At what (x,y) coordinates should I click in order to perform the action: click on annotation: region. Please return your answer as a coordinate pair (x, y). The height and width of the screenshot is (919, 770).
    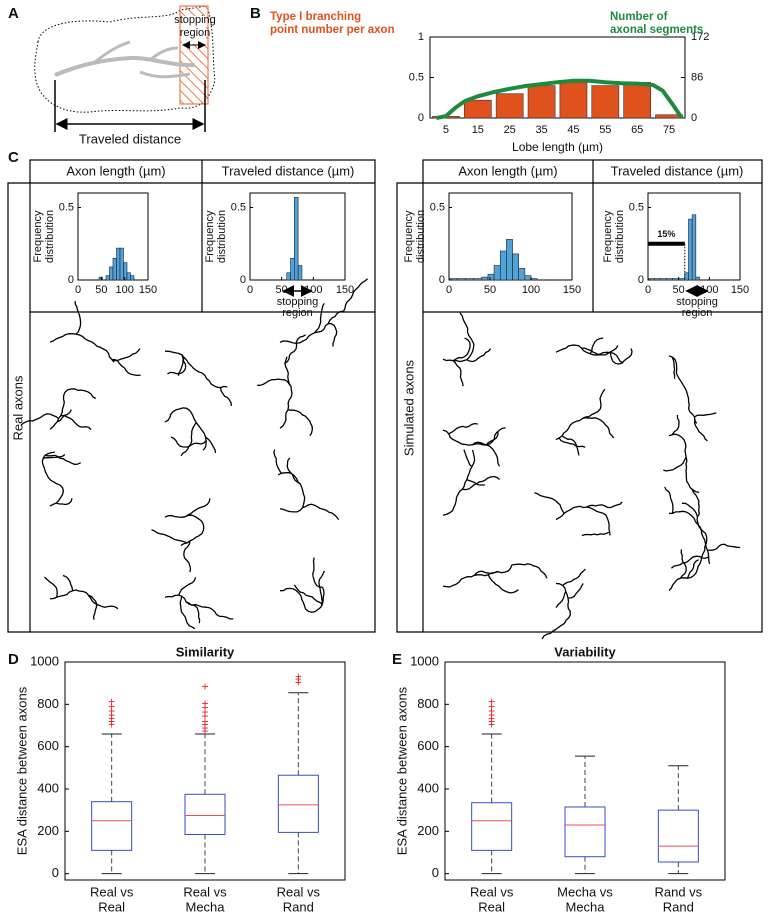
    Looking at the image, I should click on (195, 33).